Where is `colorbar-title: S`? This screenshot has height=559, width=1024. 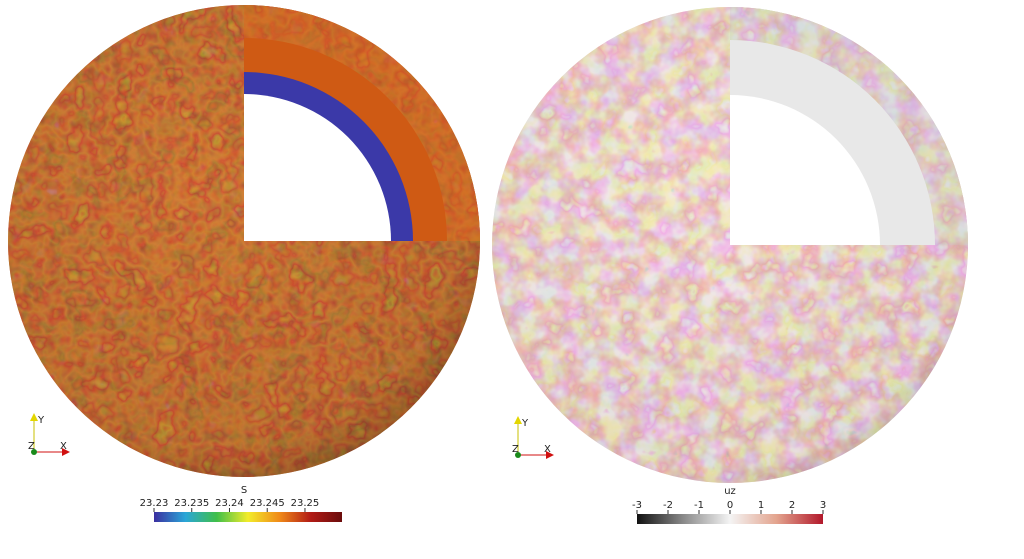
colorbar-title: S is located at coordinates (244, 490).